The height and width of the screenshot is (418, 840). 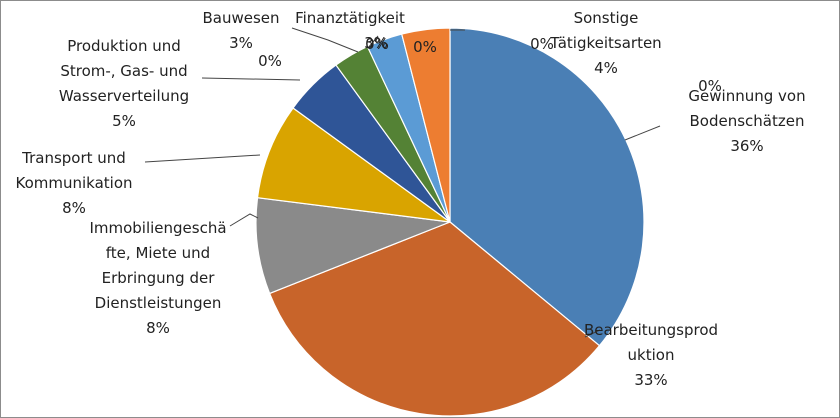 What do you see at coordinates (158, 303) in the screenshot?
I see `slice-label-2-3: Dienstleistungen` at bounding box center [158, 303].